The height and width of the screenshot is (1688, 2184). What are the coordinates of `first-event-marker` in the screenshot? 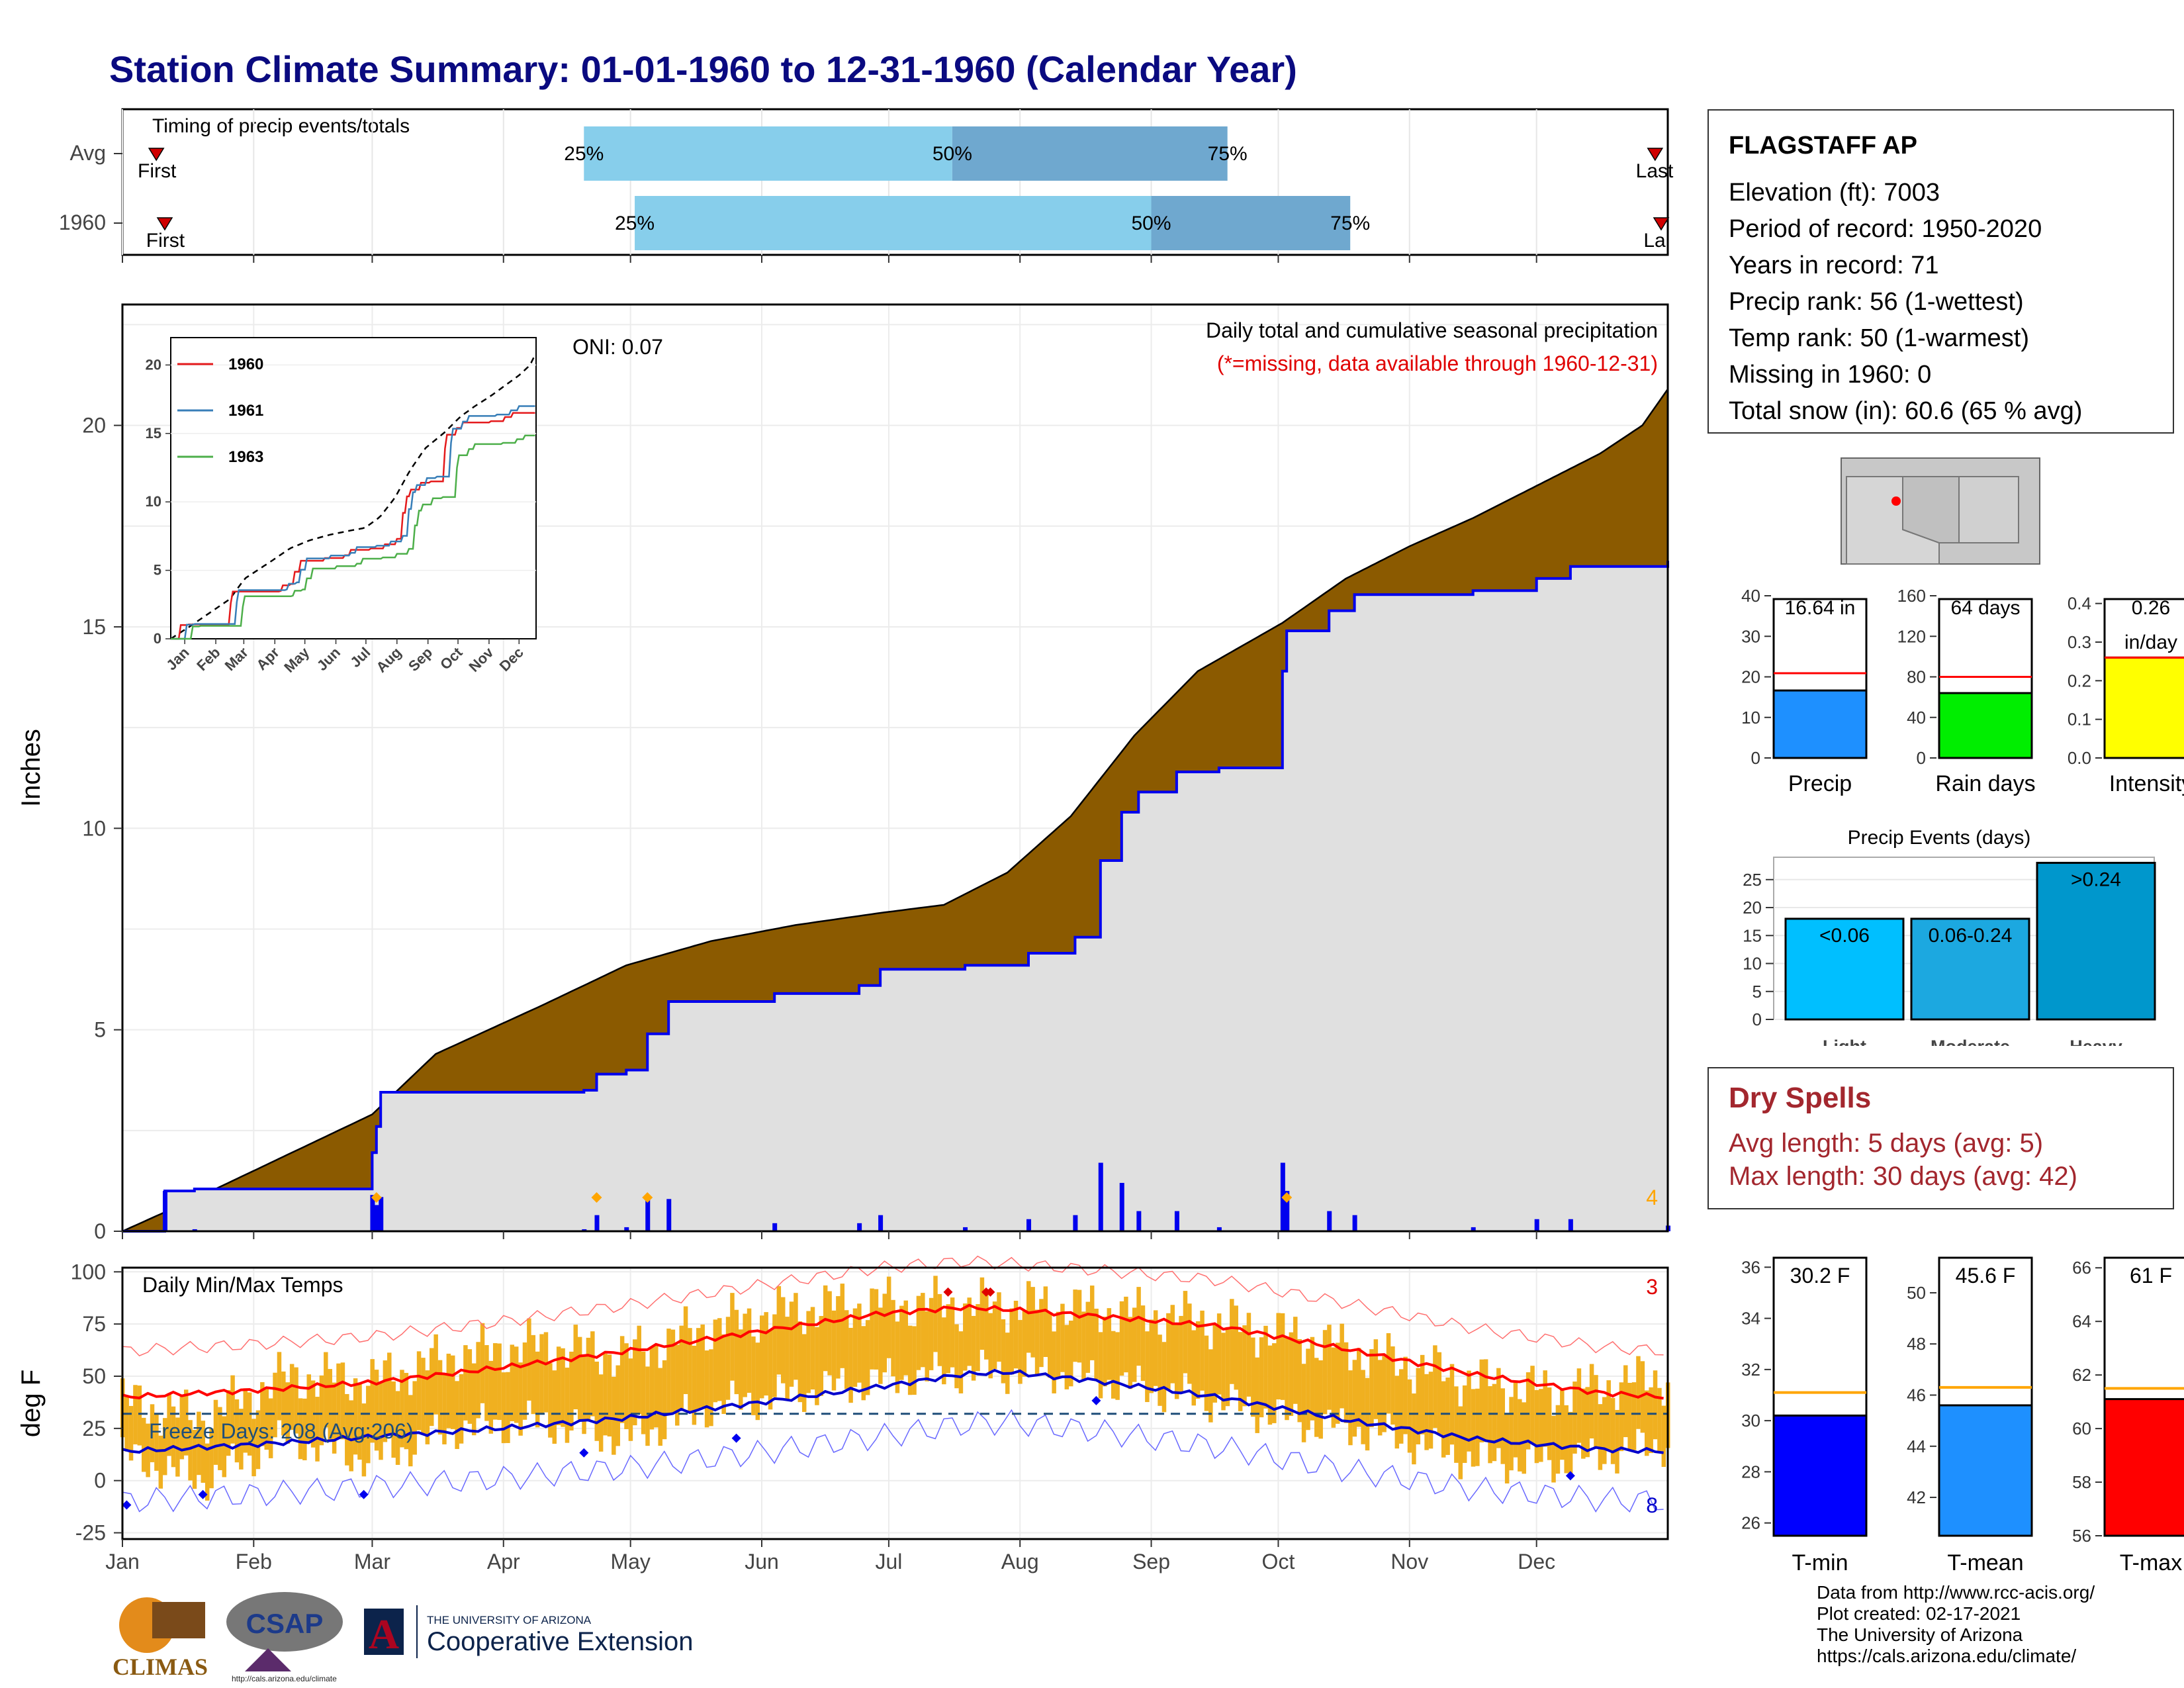 It's located at (156, 155).